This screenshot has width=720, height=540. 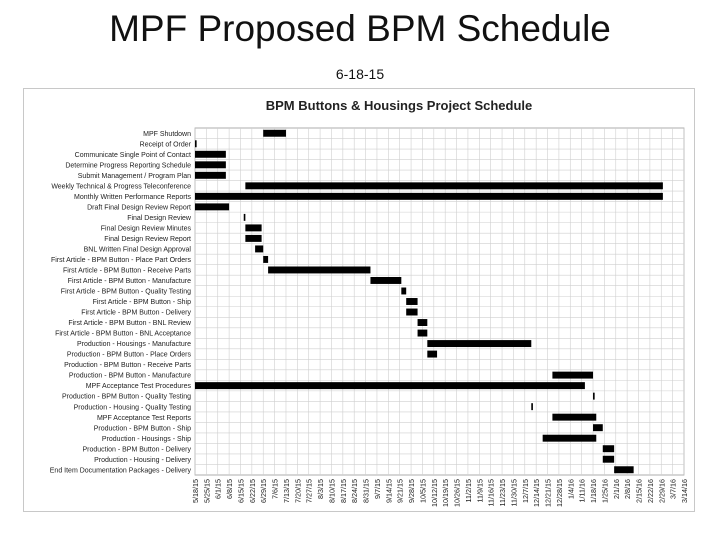 I want to click on task-label: Production - Housings - Manufacture, so click(x=134, y=344).